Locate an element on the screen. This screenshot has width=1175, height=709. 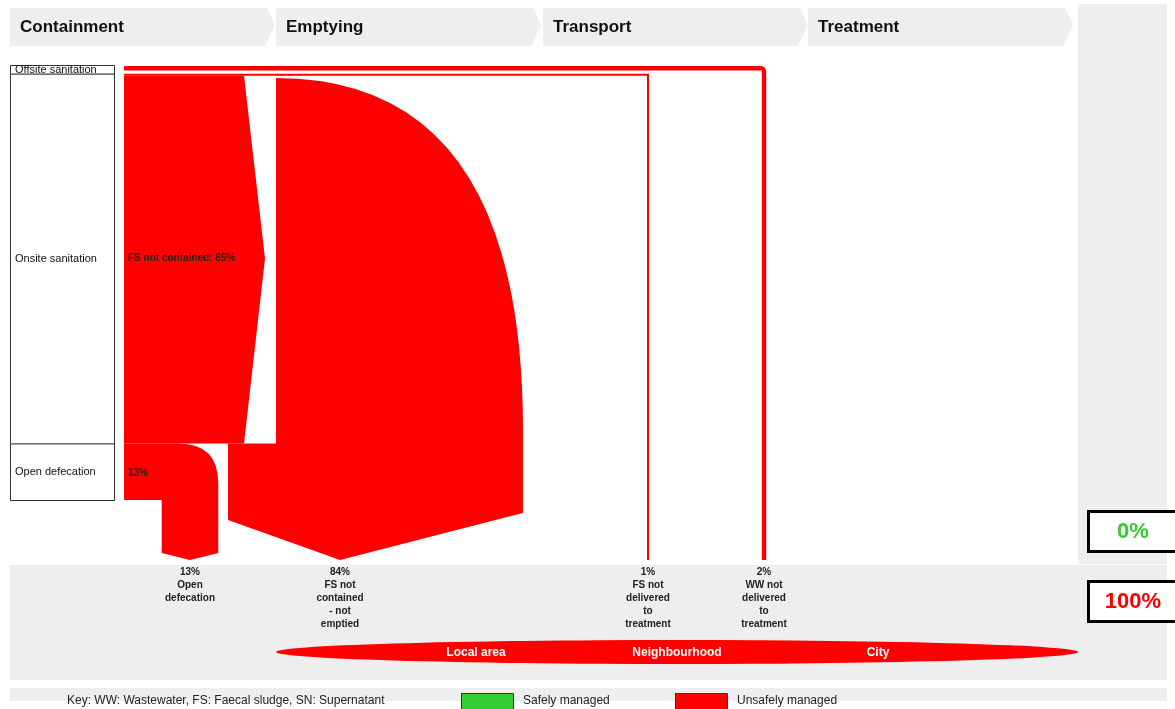
text: 13% is located at coordinates (138, 473).